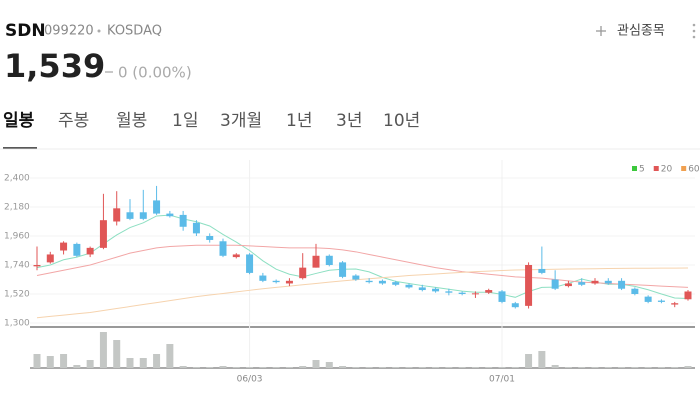 The width and height of the screenshot is (700, 404). I want to click on tab: 3개월, so click(241, 121).